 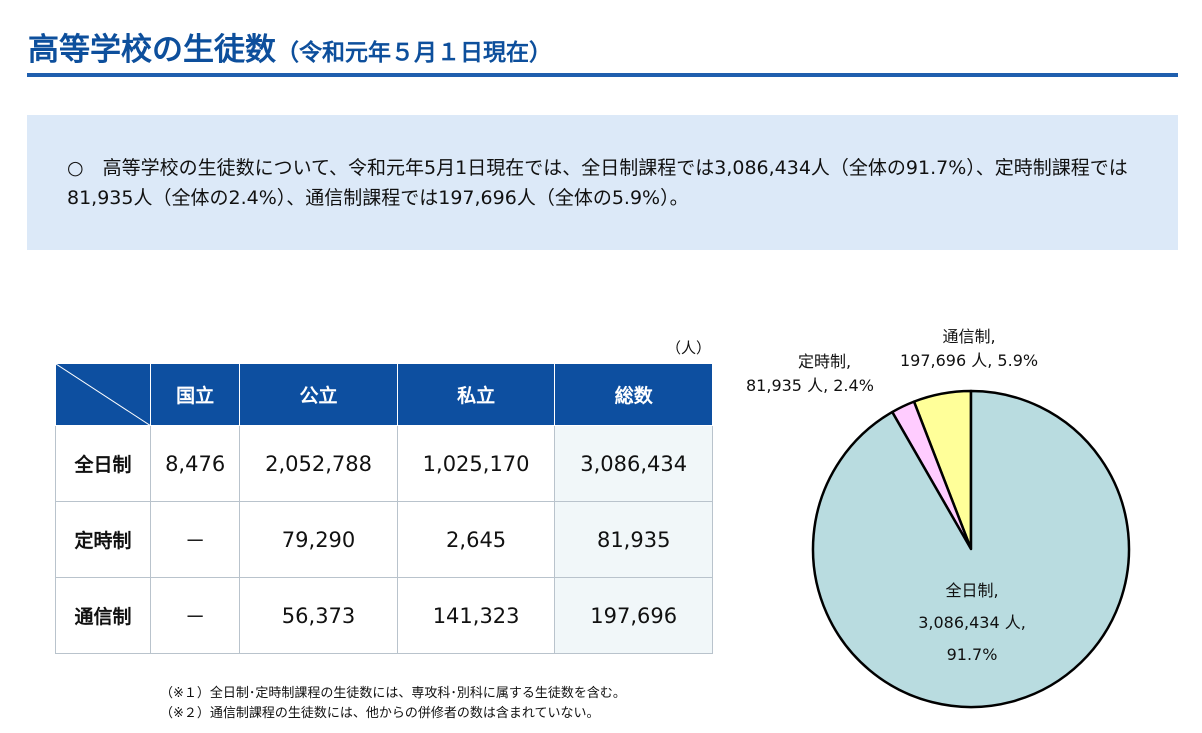 What do you see at coordinates (810, 385) in the screenshot?
I see `label-line: 81,935 人, 2.4%` at bounding box center [810, 385].